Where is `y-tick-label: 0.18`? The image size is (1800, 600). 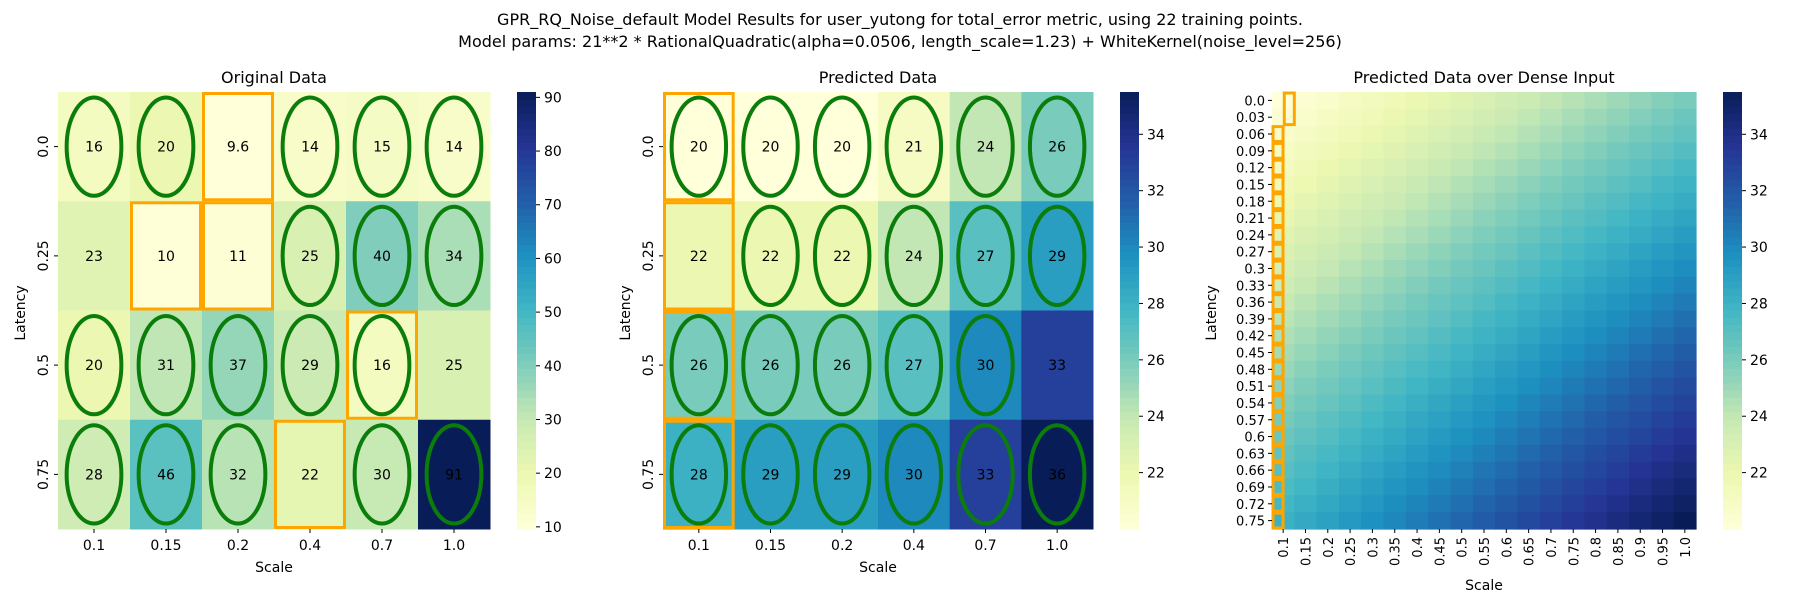
y-tick-label: 0.18 is located at coordinates (1250, 202).